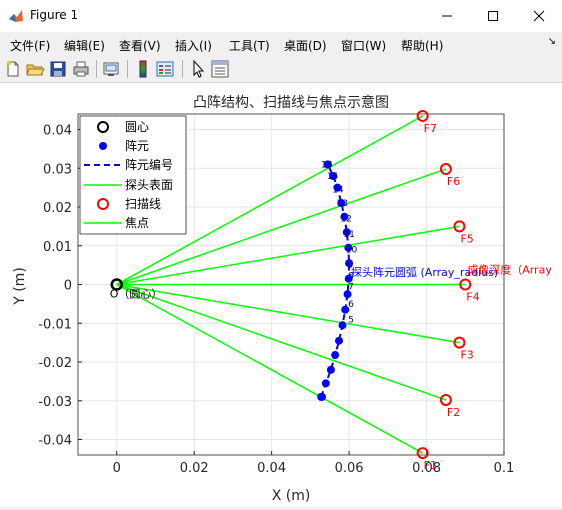 The image size is (562, 510). I want to click on maximize-button, so click(493, 16).